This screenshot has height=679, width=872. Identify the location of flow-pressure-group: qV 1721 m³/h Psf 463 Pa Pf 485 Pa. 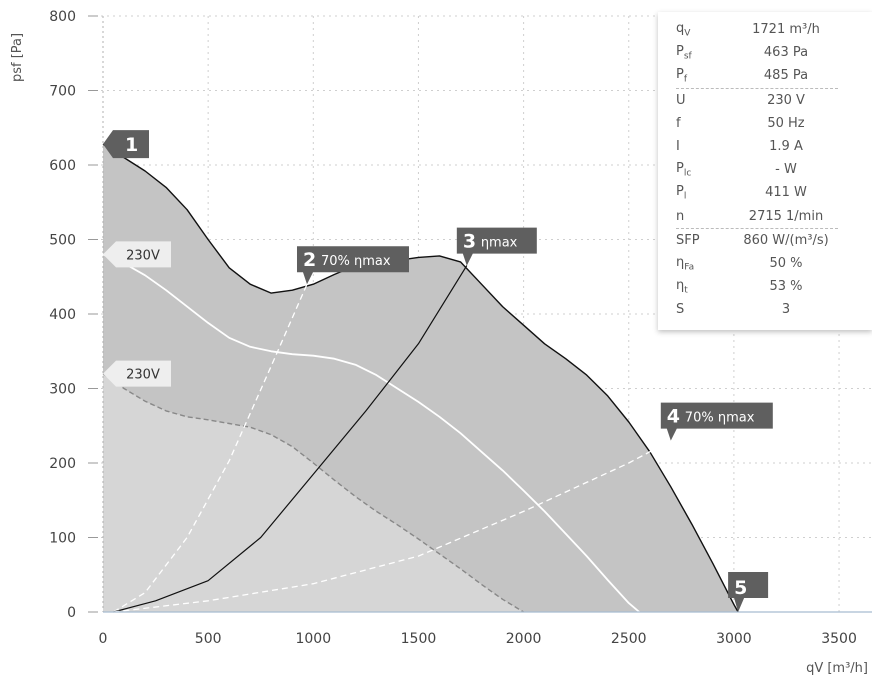
(774, 53).